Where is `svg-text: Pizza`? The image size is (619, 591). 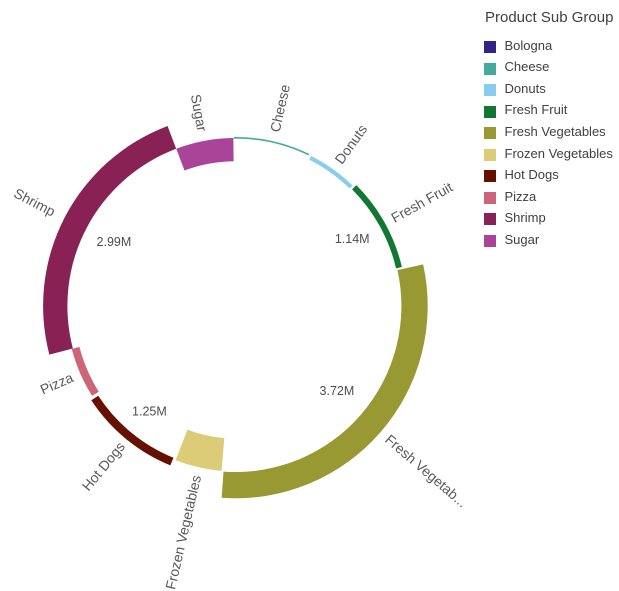 svg-text: Pizza is located at coordinates (57, 383).